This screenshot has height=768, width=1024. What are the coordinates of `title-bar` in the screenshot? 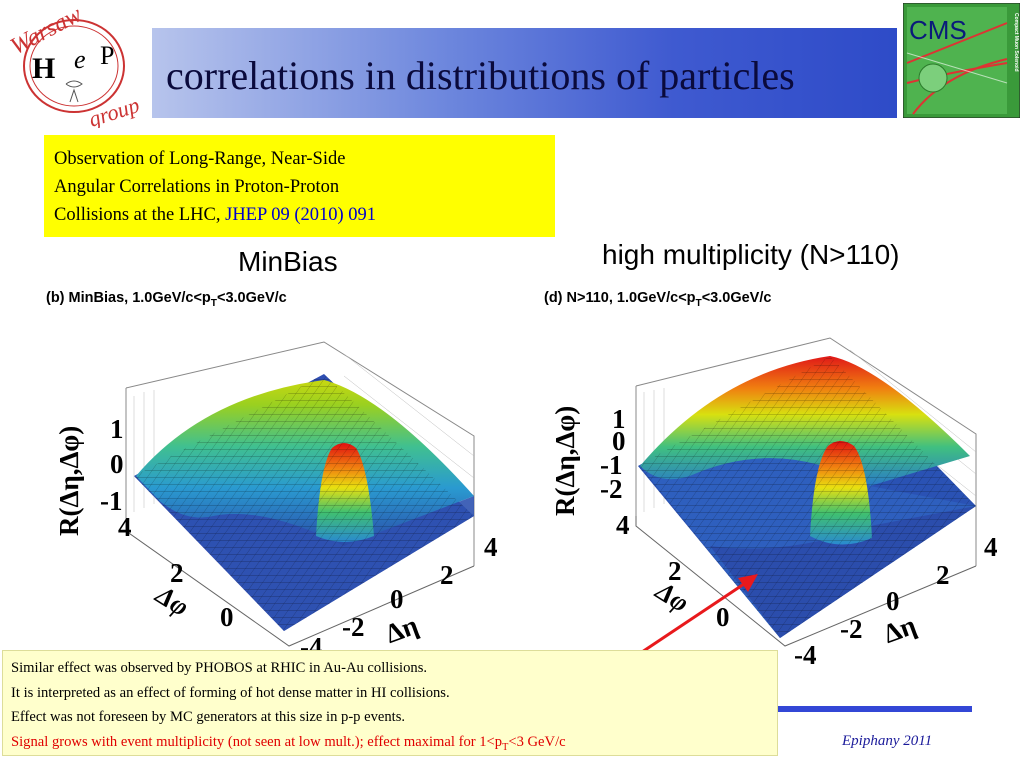 It's located at (524, 73).